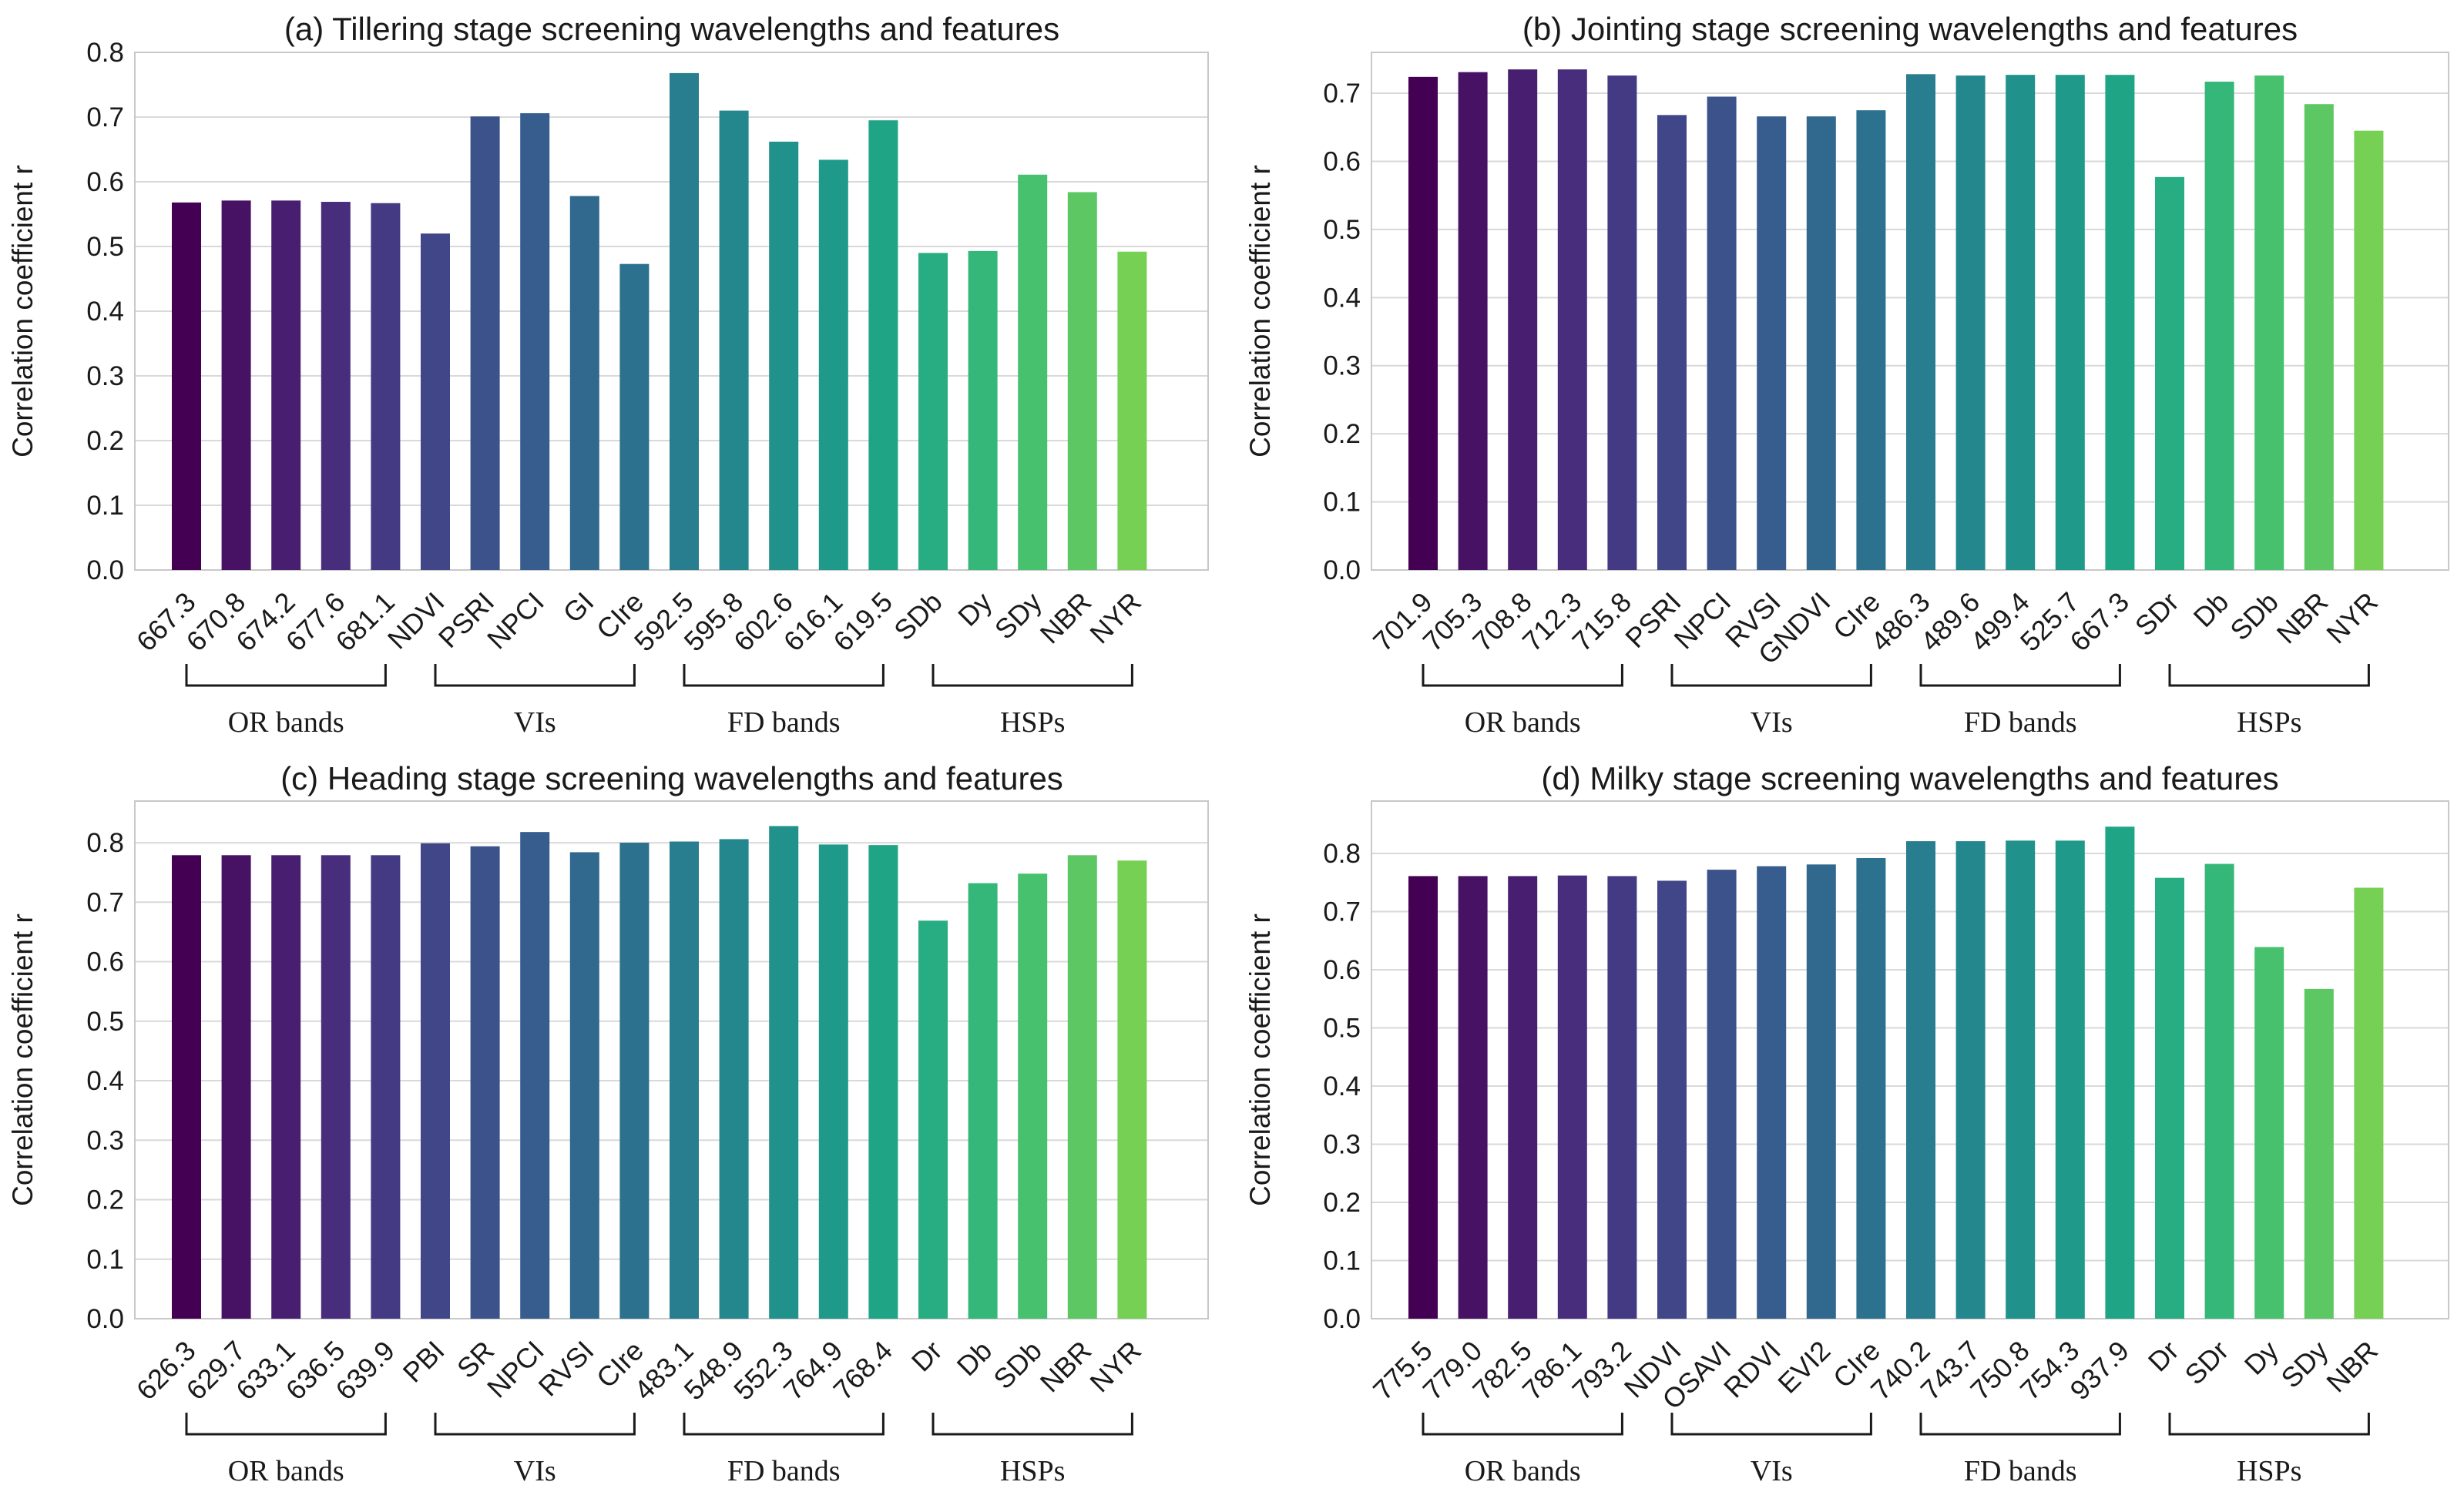 This screenshot has height=1502, width=2464. Describe the element at coordinates (2254, 616) in the screenshot. I see `x-tick-label: SDb` at that location.